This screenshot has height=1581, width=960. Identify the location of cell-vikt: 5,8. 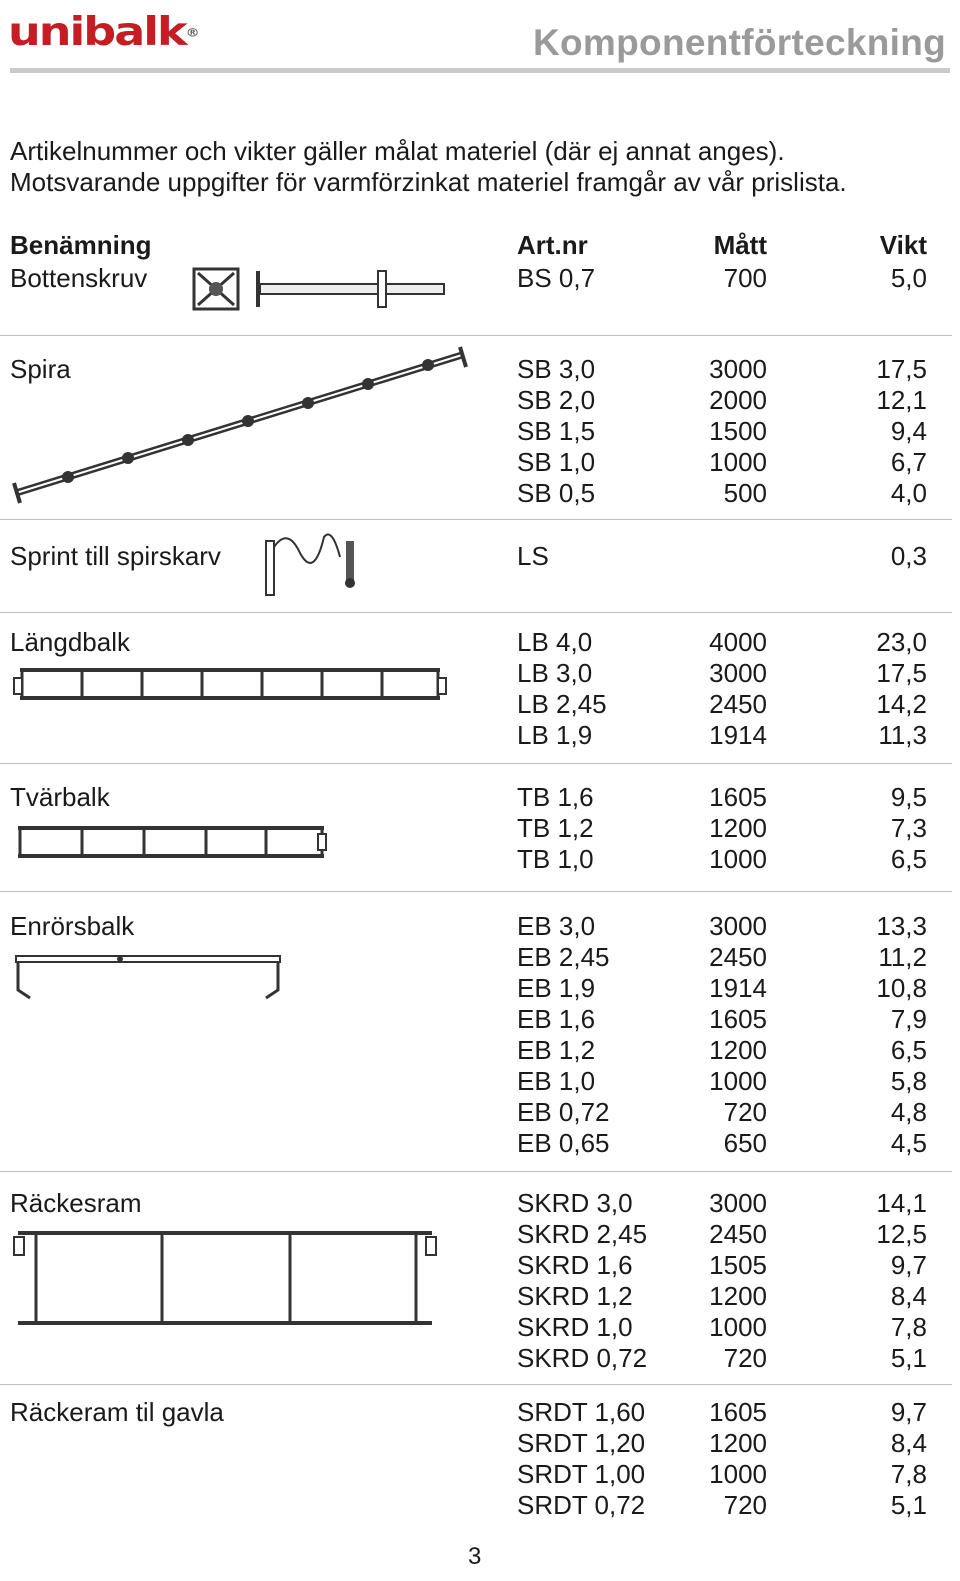
(908, 1081).